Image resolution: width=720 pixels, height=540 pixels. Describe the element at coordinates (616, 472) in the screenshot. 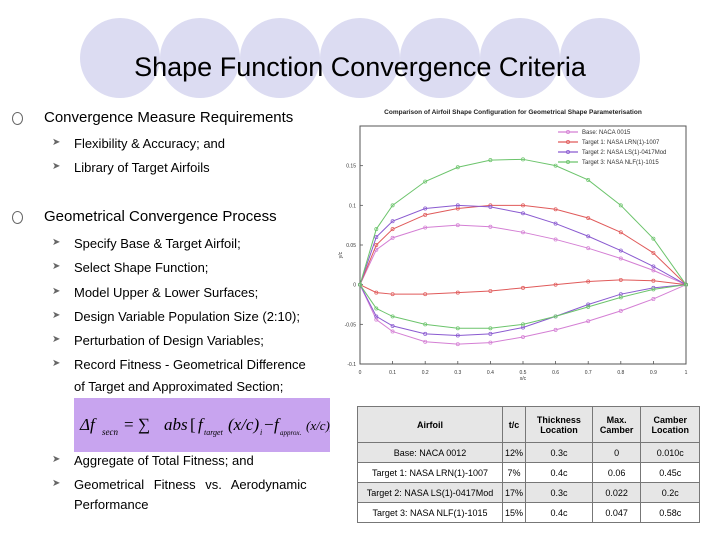

I see `table-cell: 0.06` at that location.